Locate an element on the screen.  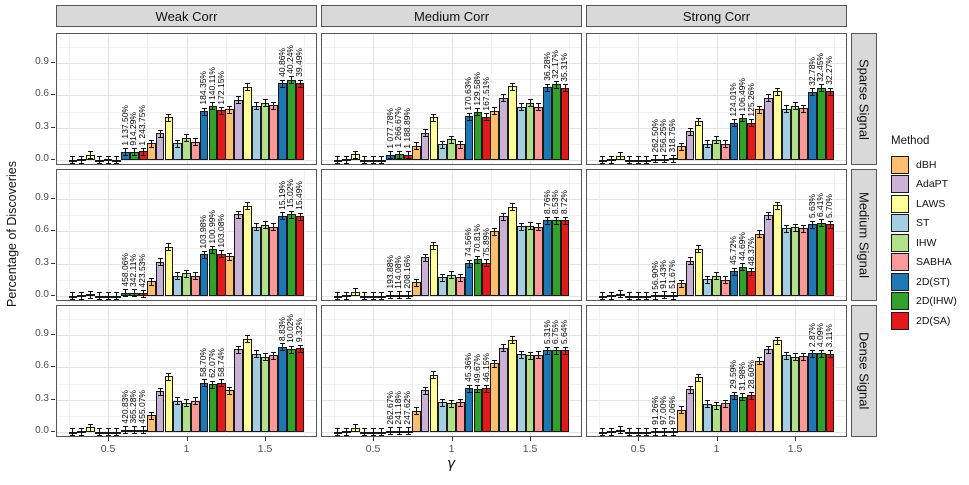
legend-item-2d-ihw: 2D(IHW) is located at coordinates (924, 302).